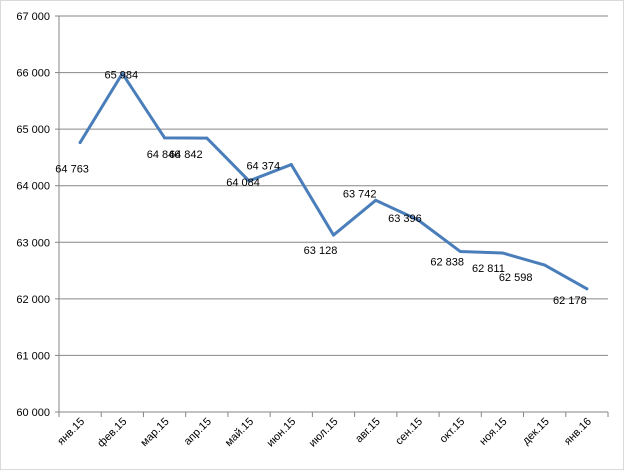 This screenshot has width=624, height=474. Describe the element at coordinates (488, 269) in the screenshot. I see `data-label: 62 811` at that location.